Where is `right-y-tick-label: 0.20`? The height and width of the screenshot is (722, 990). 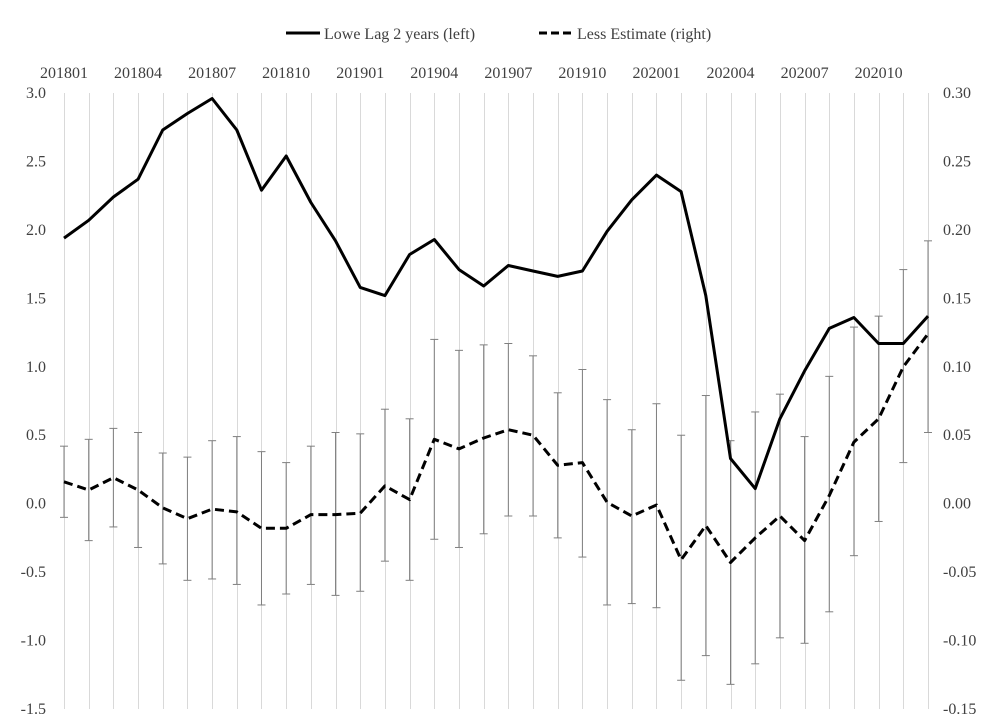
right-y-tick-label: 0.20 is located at coordinates (957, 230).